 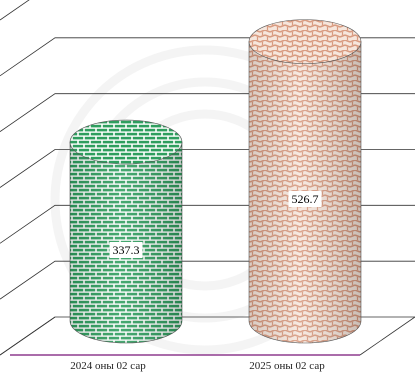 What do you see at coordinates (126, 249) in the screenshot?
I see `data-label: 337.3` at bounding box center [126, 249].